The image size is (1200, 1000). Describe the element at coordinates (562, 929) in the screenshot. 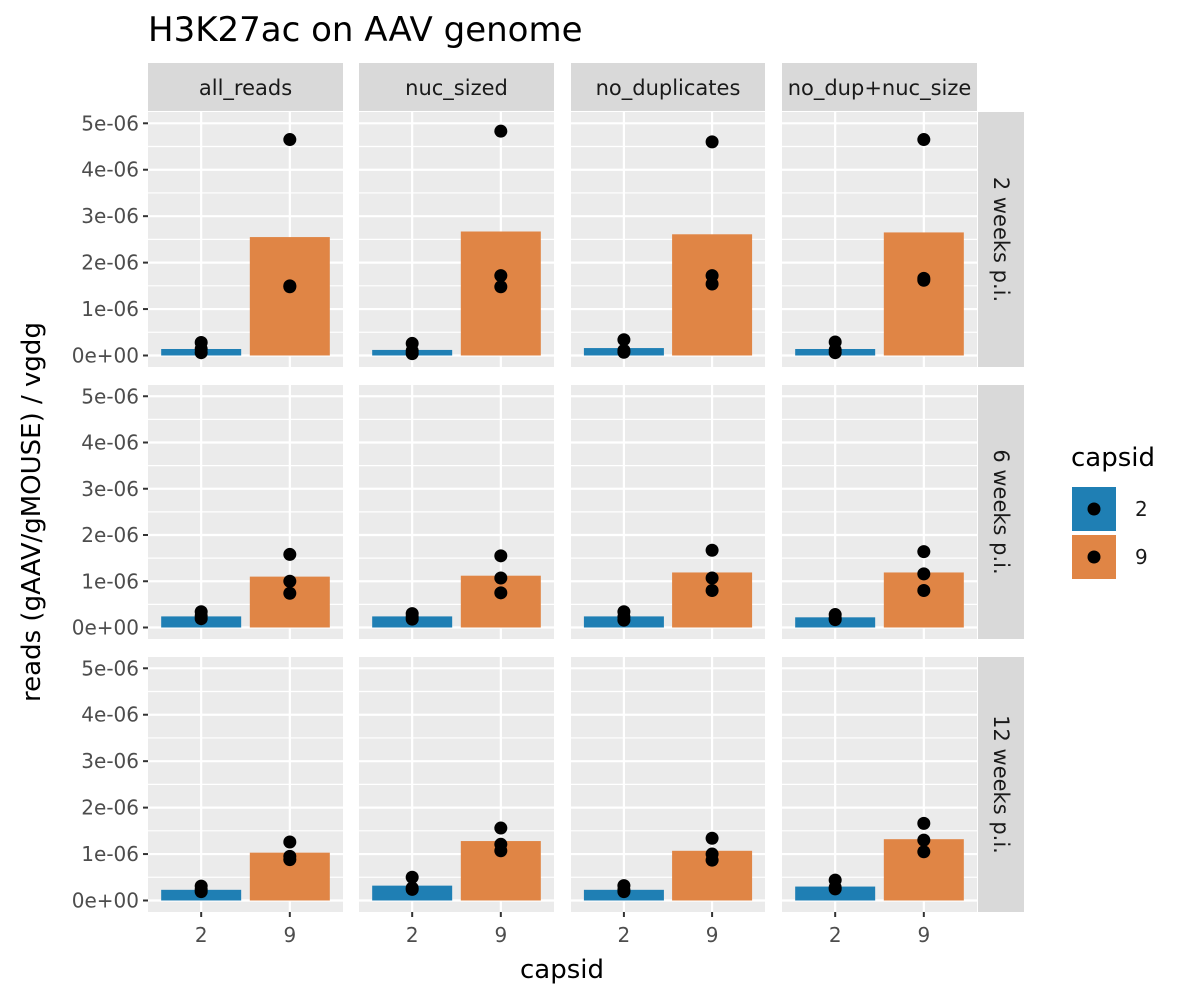

I see `x-axes: 2 9 2 9 2 9 2 9` at that location.